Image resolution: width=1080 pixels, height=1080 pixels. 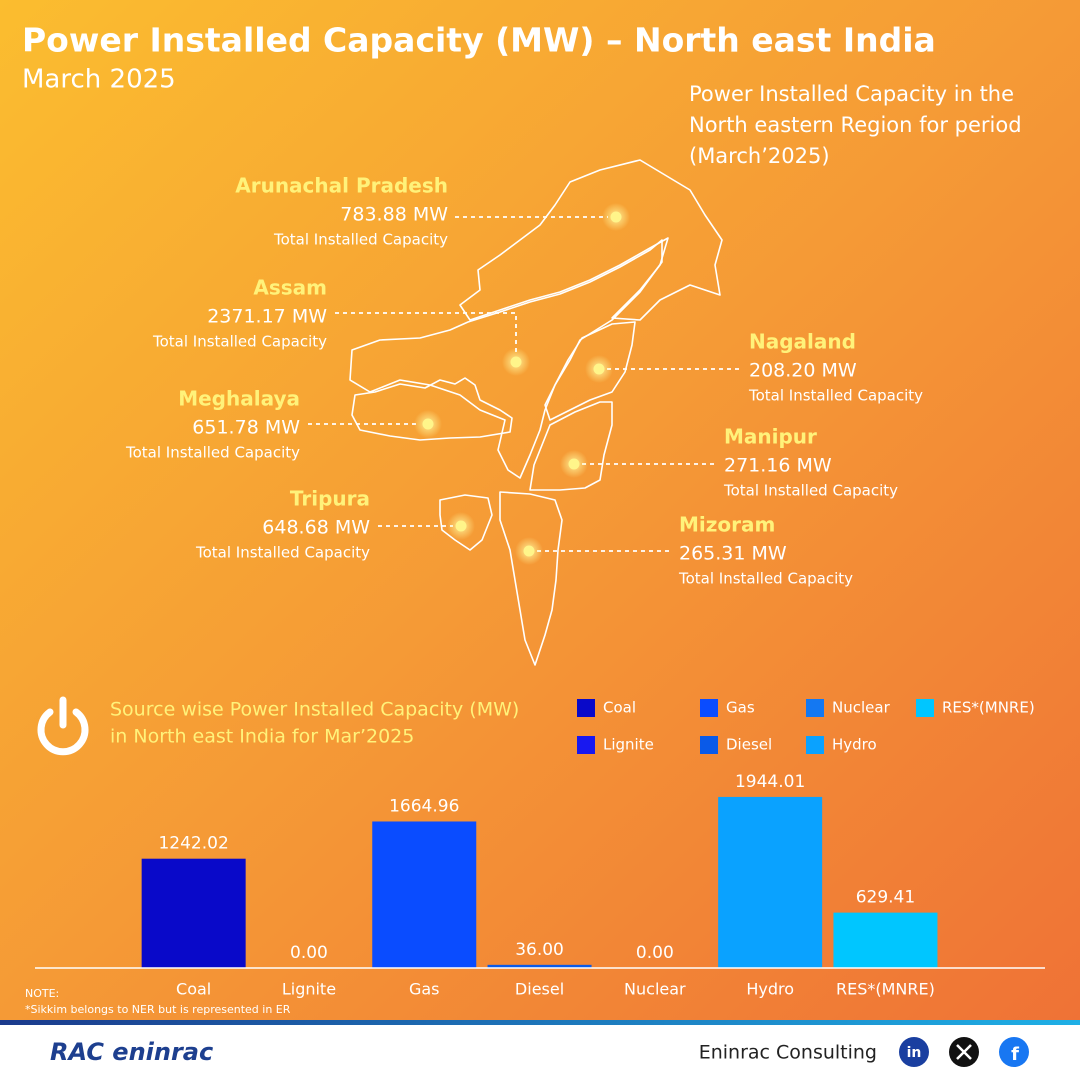 I want to click on x-tick-label: Lignite, so click(x=309, y=989).